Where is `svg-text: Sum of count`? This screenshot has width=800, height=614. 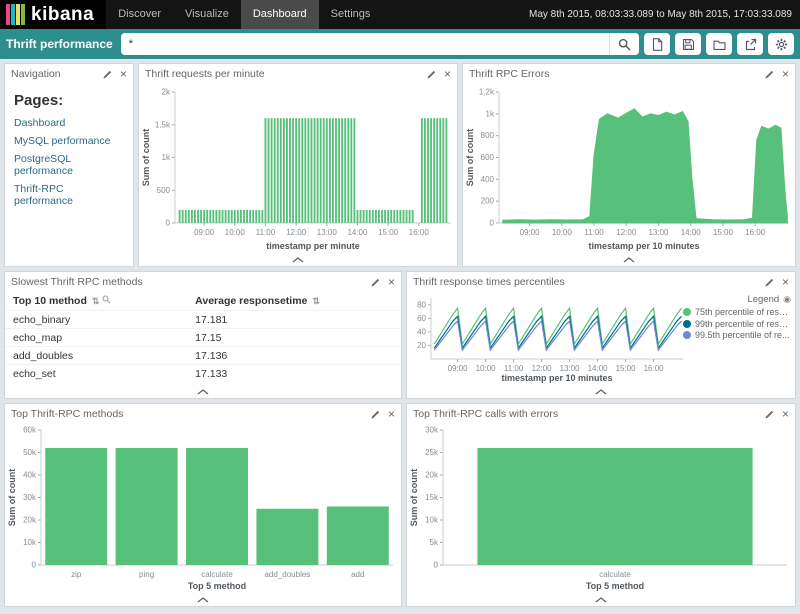 svg-text: Sum of count is located at coordinates (470, 158).